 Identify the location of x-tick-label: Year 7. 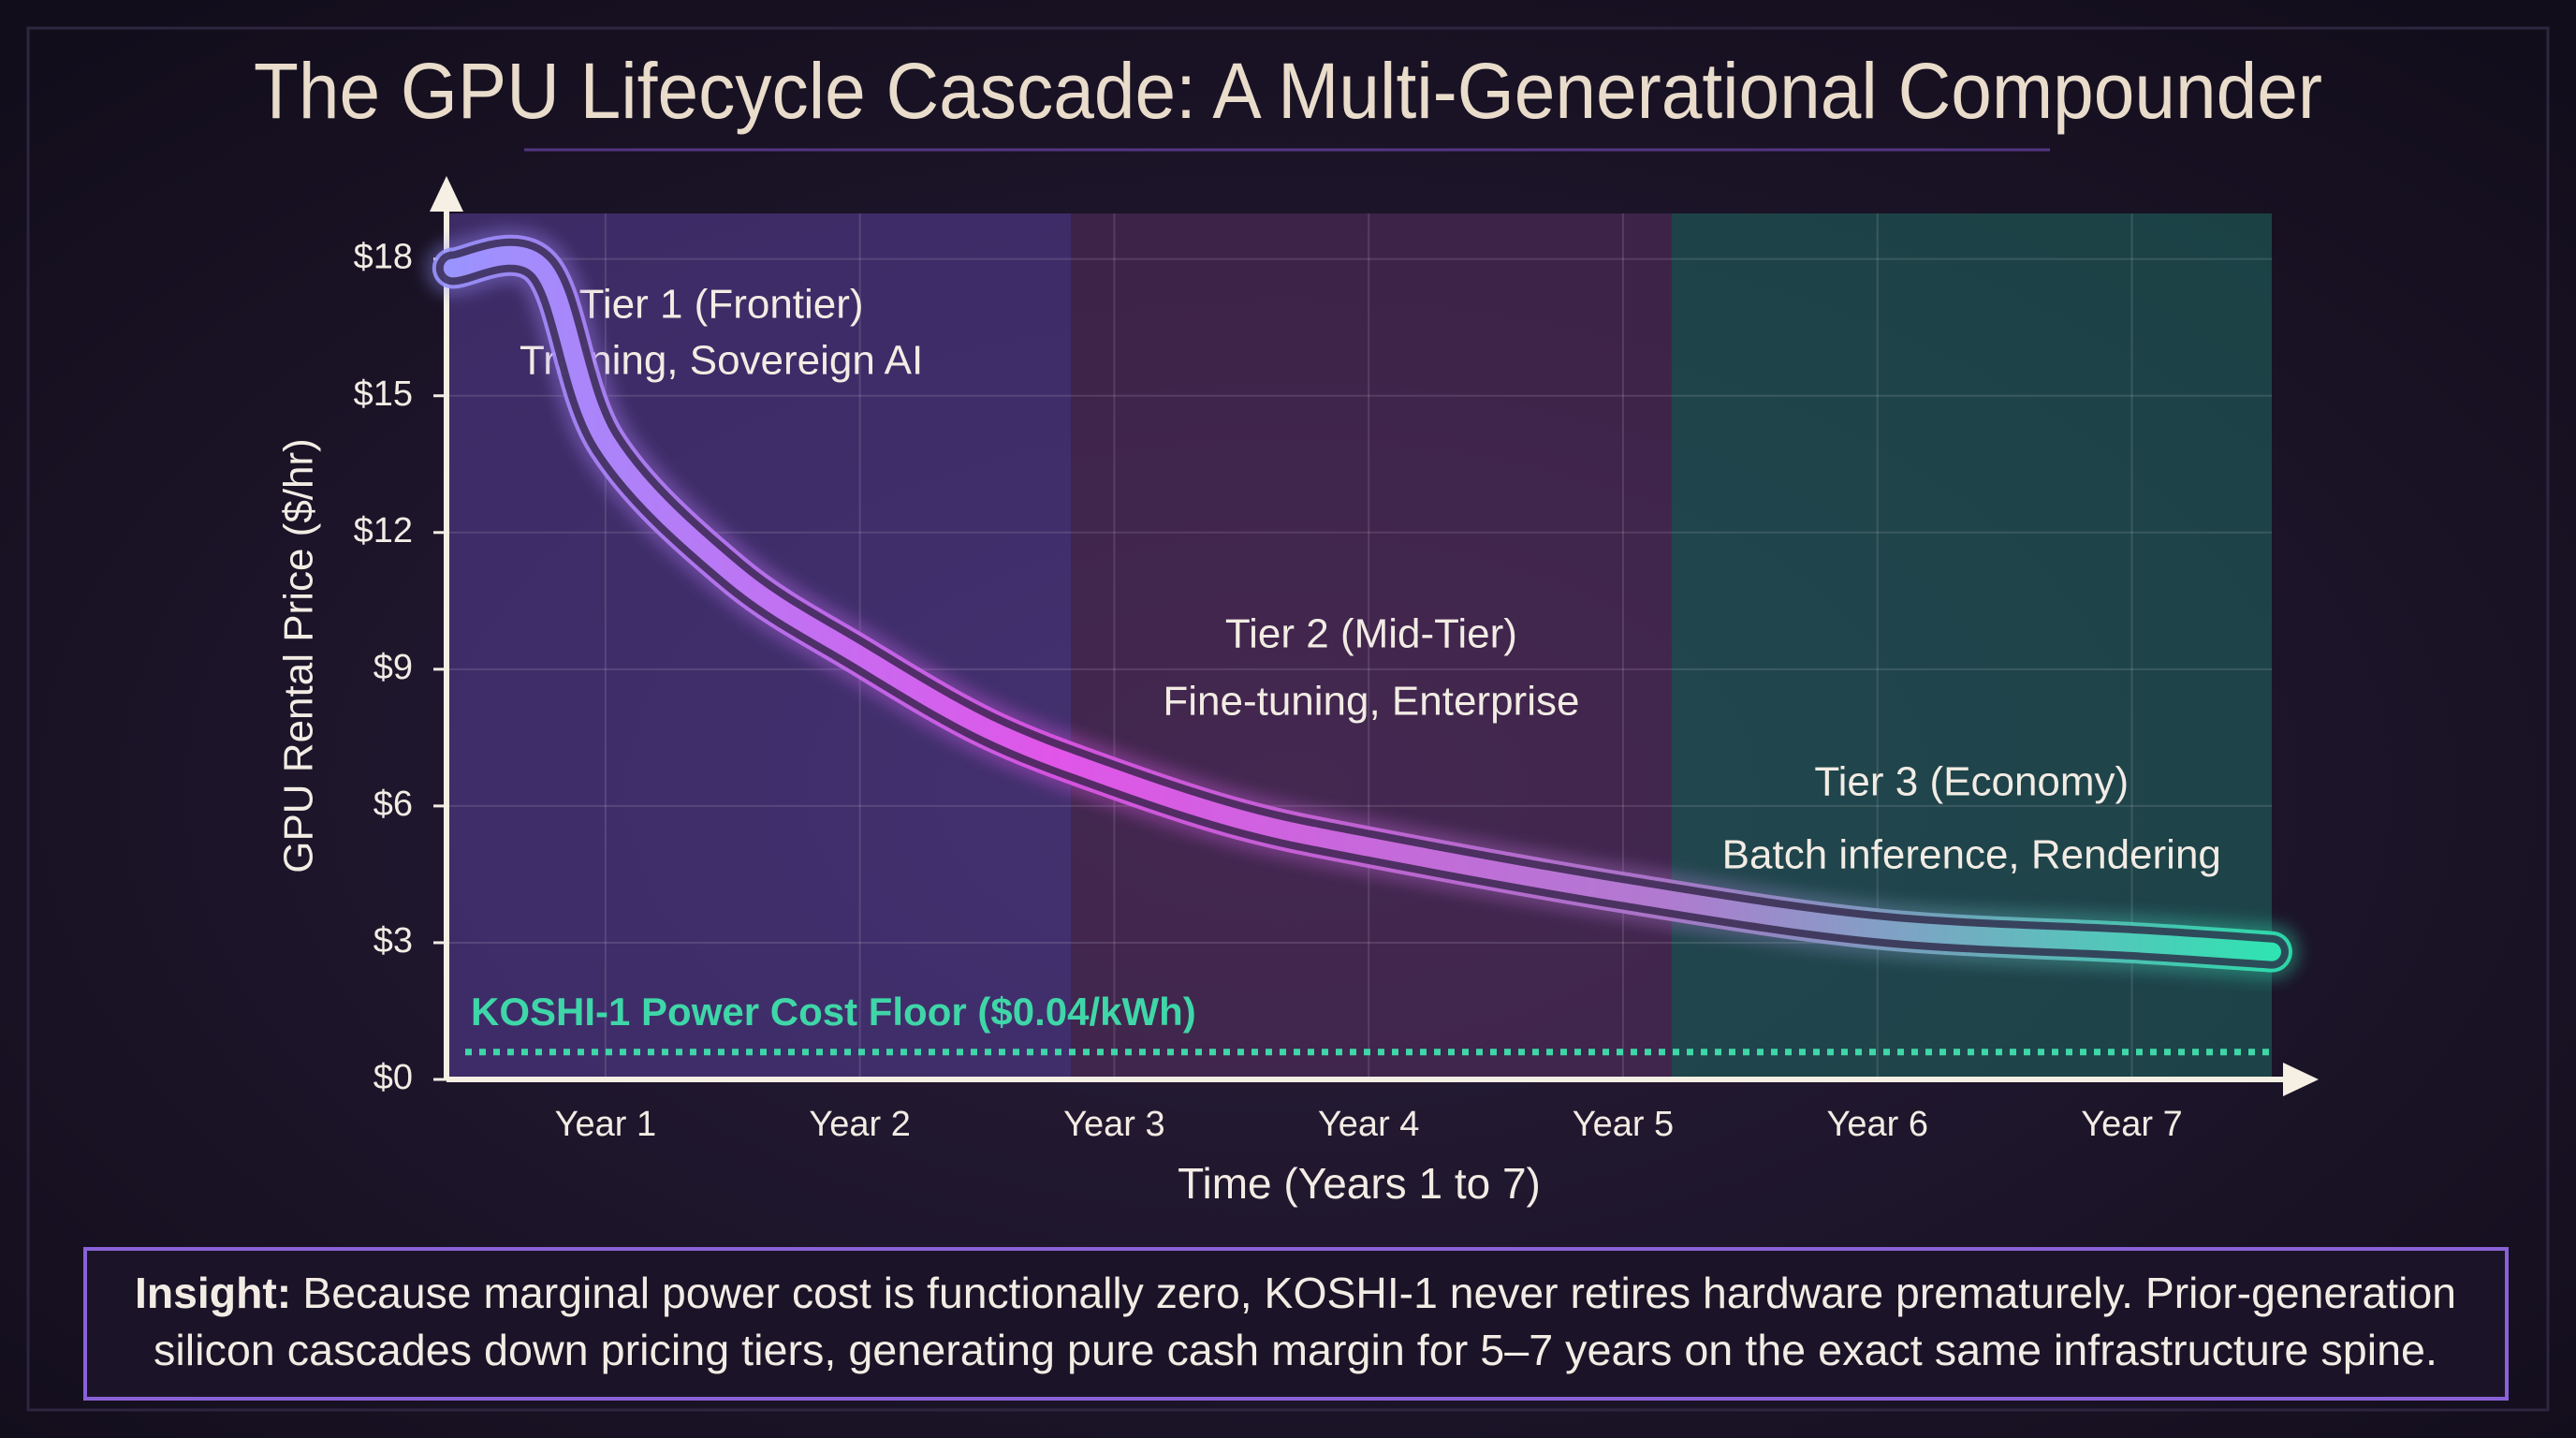
(2131, 1124).